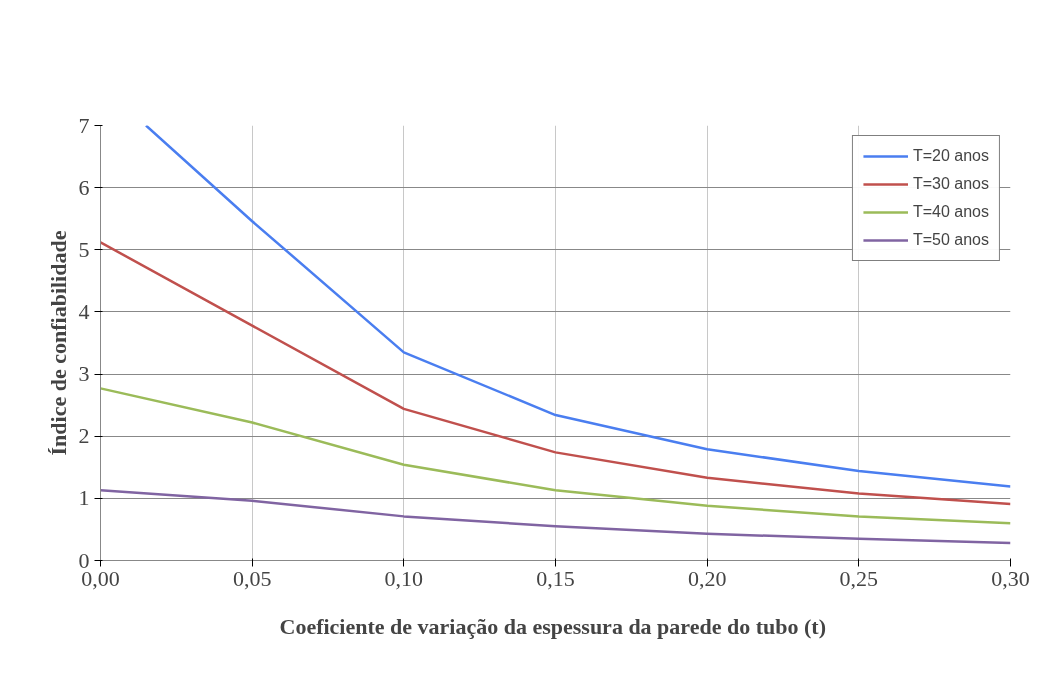  What do you see at coordinates (950, 184) in the screenshot?
I see `legend-label: T=30 anos` at bounding box center [950, 184].